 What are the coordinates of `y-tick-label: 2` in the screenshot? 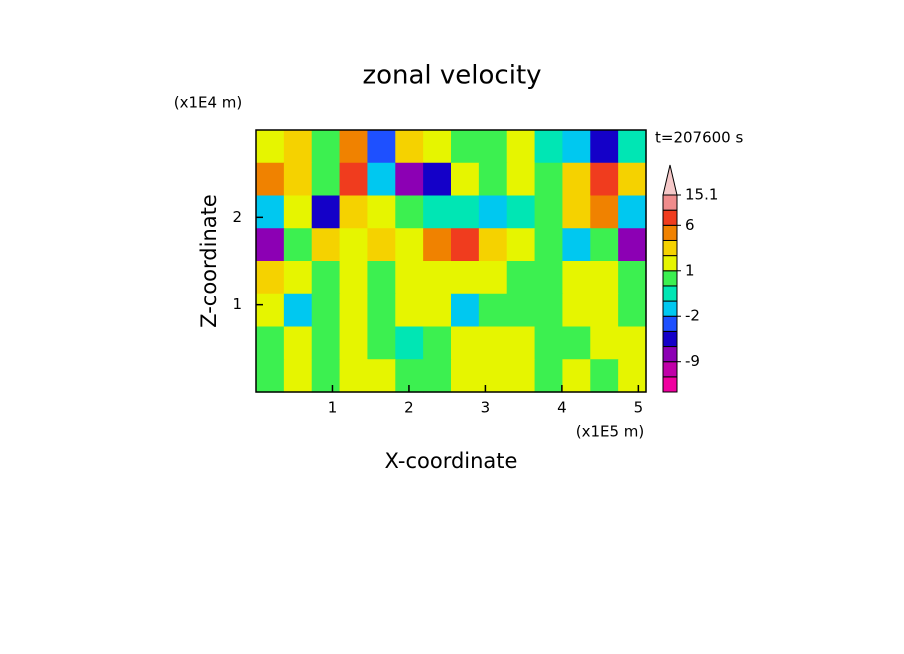 It's located at (237, 217).